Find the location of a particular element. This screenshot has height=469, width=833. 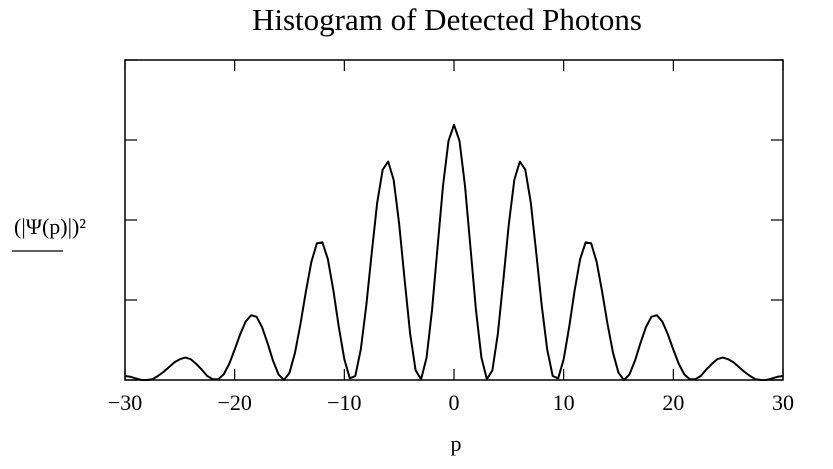

x-tick-label: 20 is located at coordinates (673, 402).